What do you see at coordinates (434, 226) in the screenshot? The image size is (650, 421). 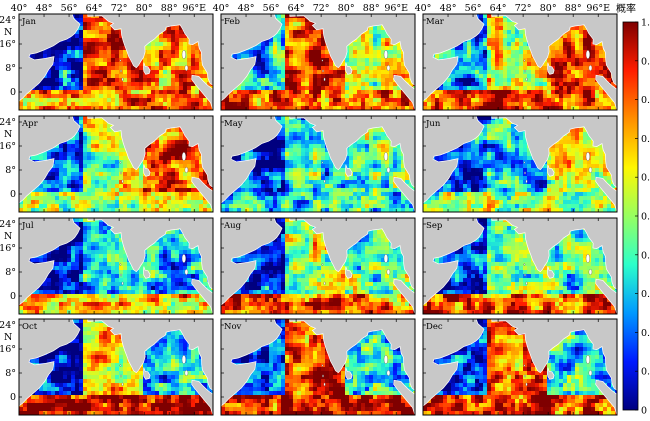 I see `month-label: Sep` at bounding box center [434, 226].